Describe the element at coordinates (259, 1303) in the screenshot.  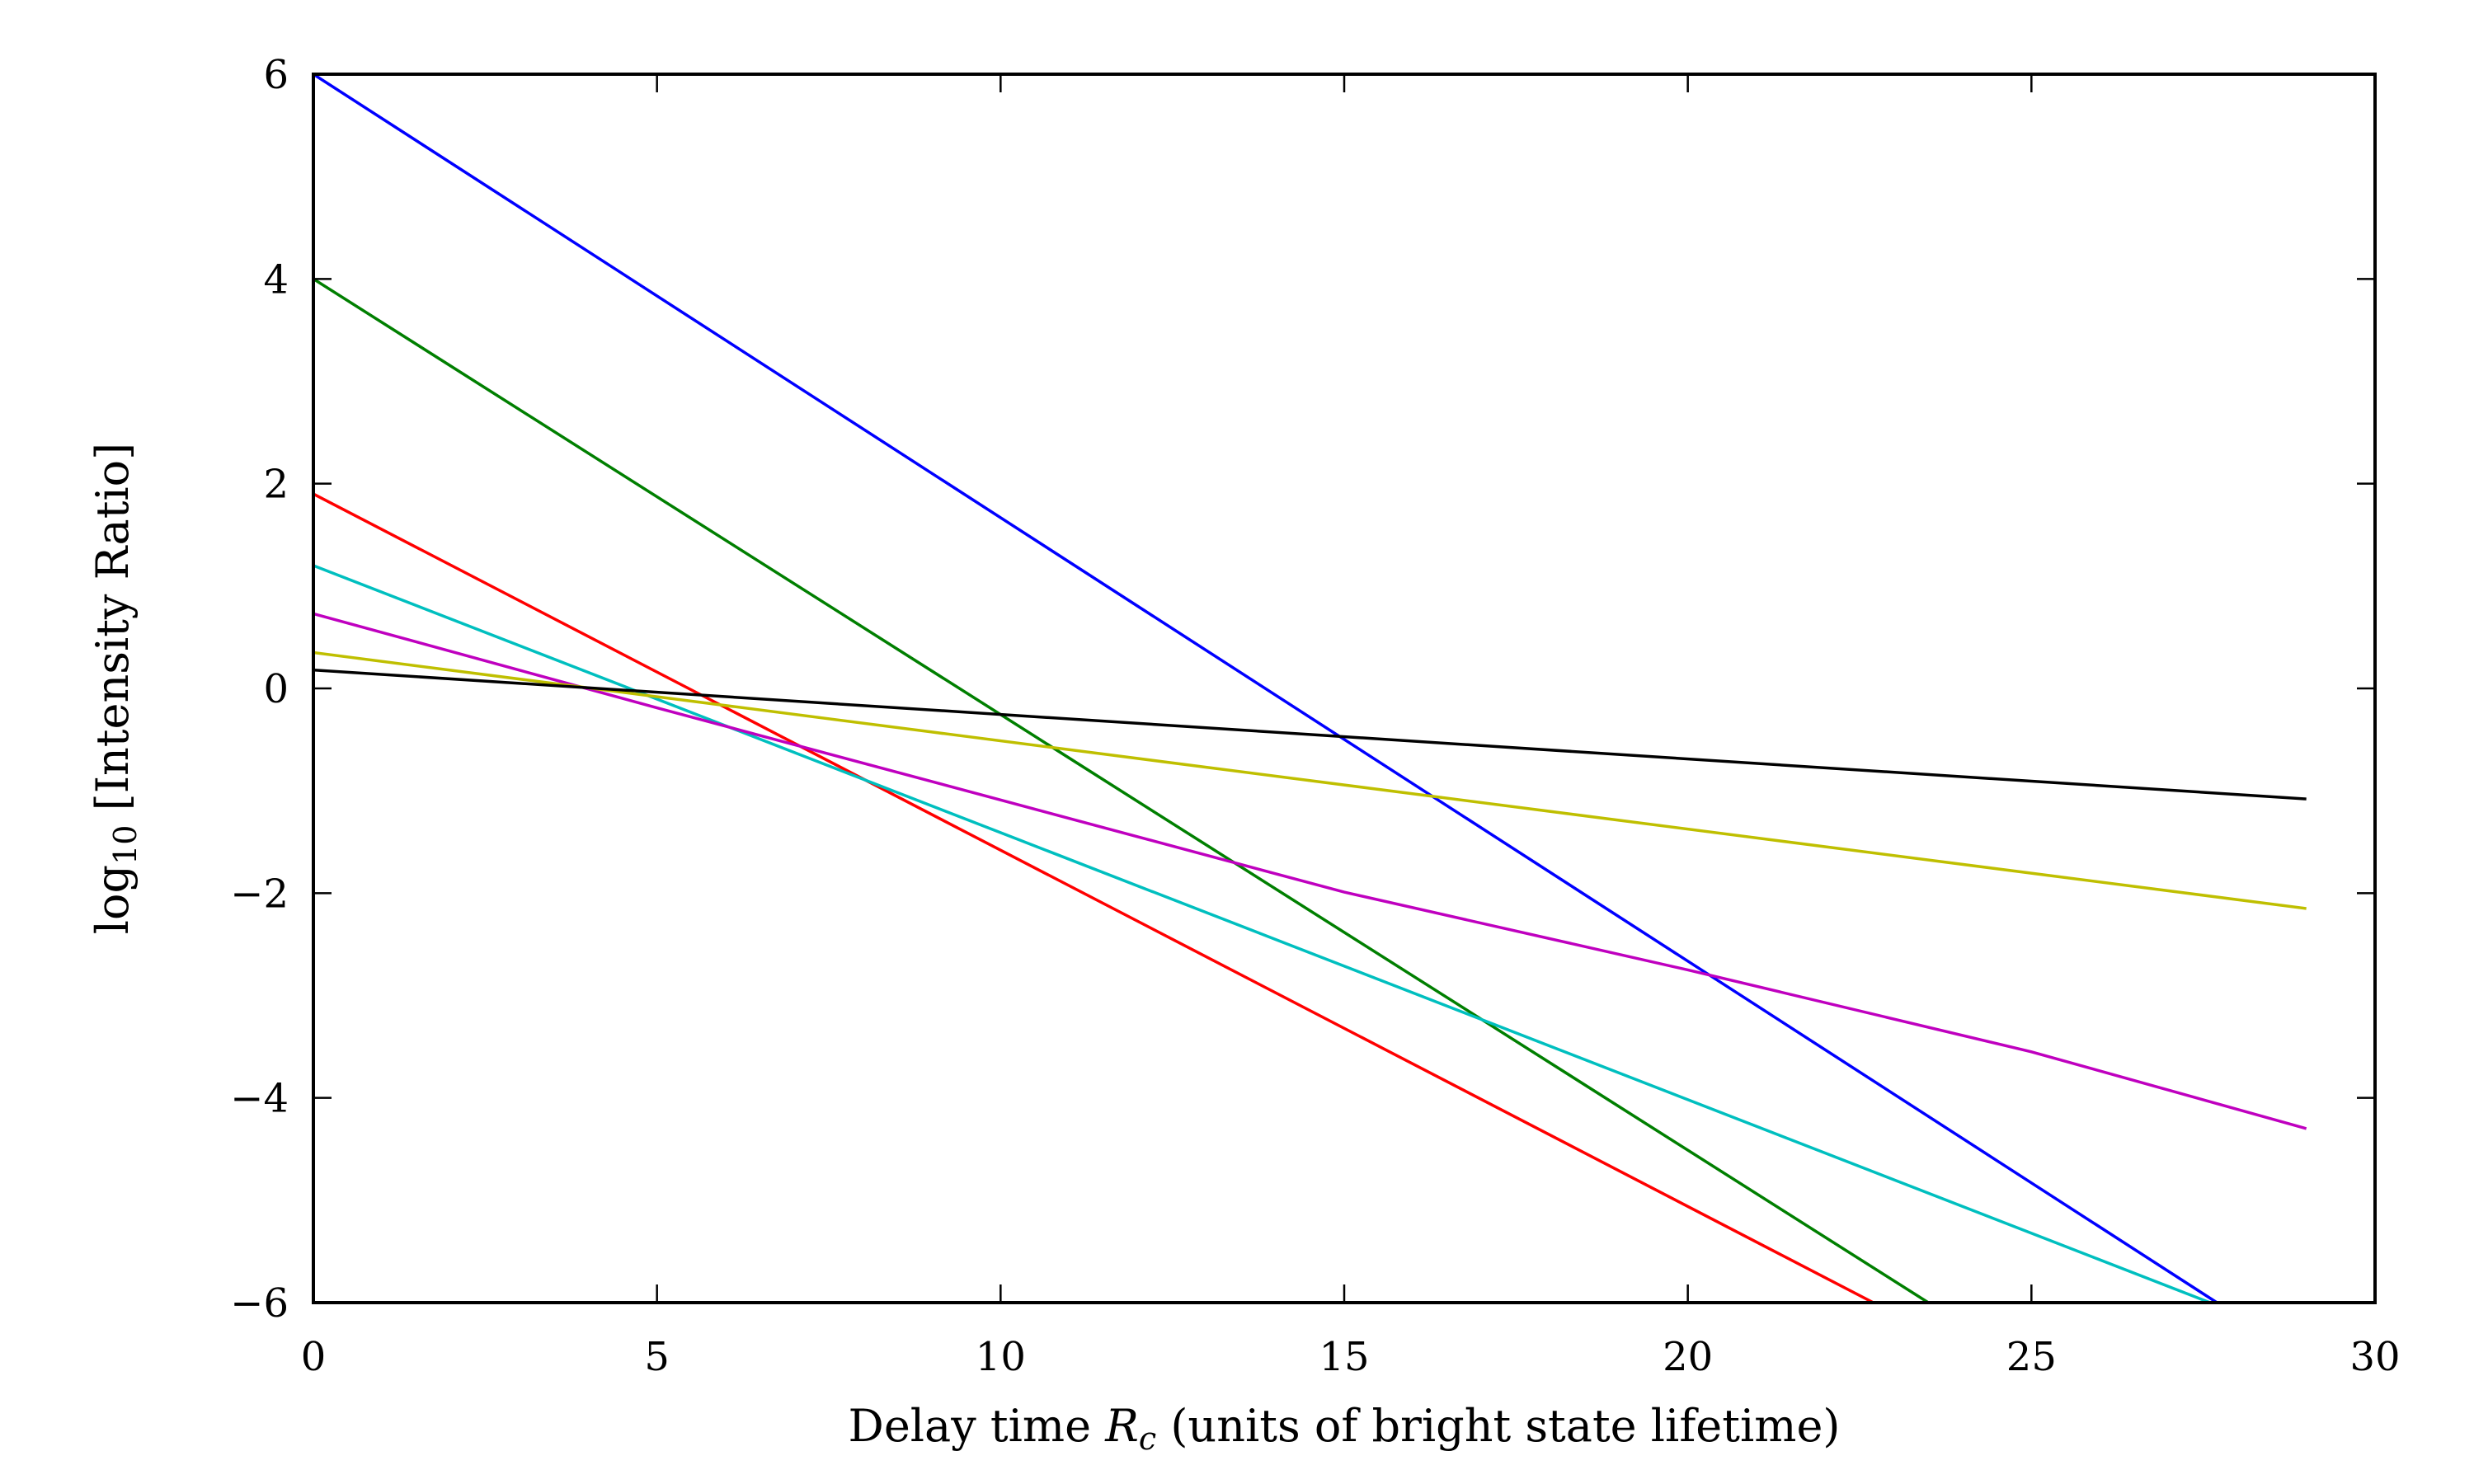
I see `y-tick-label: −6` at that location.